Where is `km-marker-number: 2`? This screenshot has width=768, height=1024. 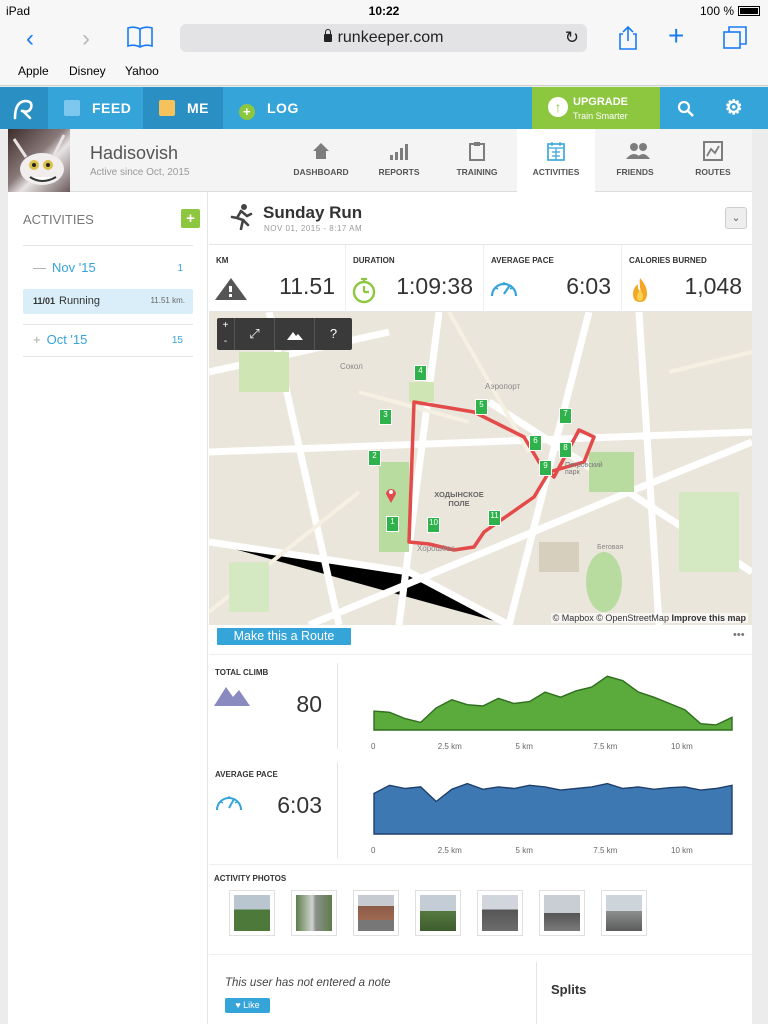
km-marker-number: 2 is located at coordinates (374, 455).